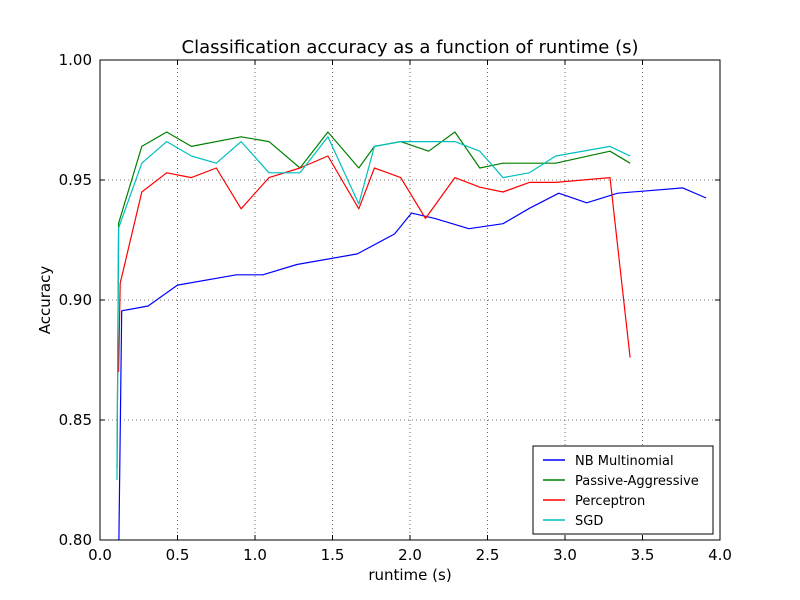  I want to click on x-tick-label: 3.5, so click(643, 555).